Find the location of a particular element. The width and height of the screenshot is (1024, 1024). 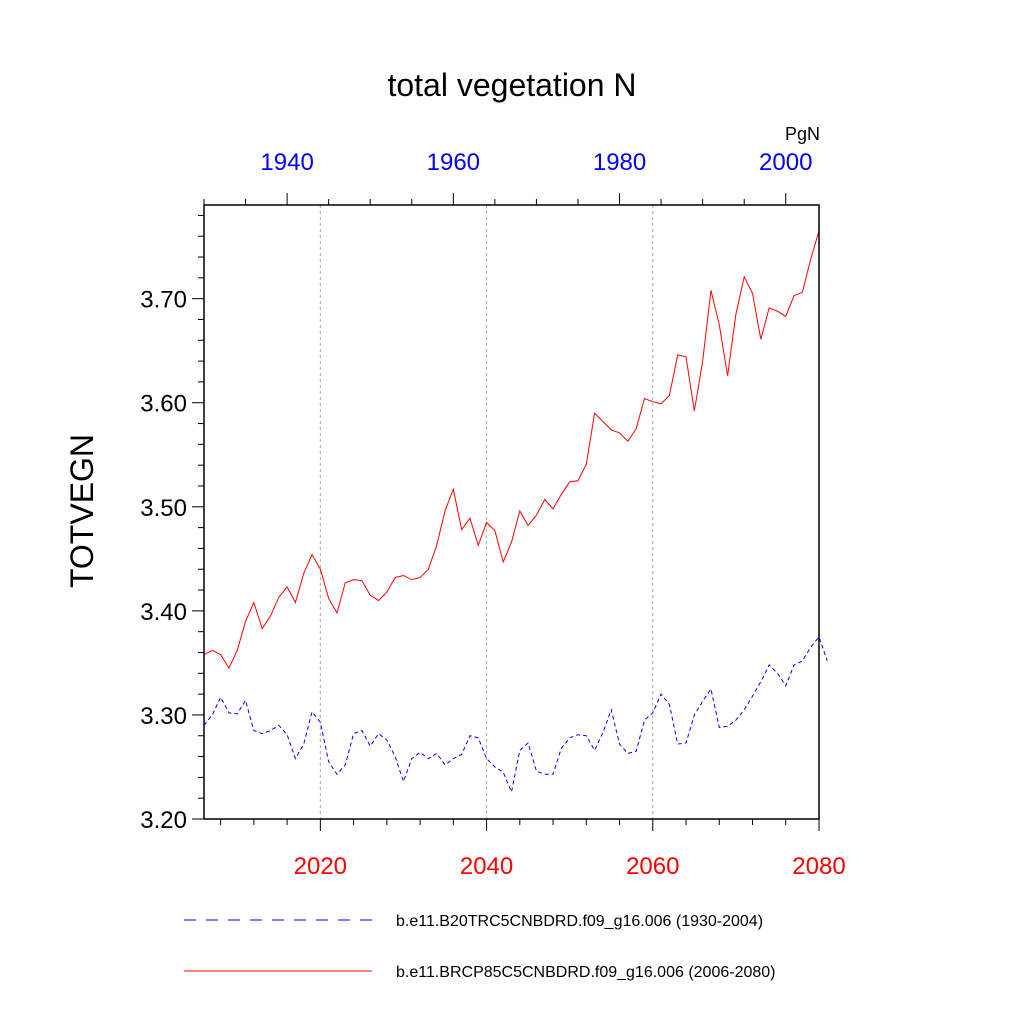

x-bottom-tick-label: 2060 is located at coordinates (652, 866).